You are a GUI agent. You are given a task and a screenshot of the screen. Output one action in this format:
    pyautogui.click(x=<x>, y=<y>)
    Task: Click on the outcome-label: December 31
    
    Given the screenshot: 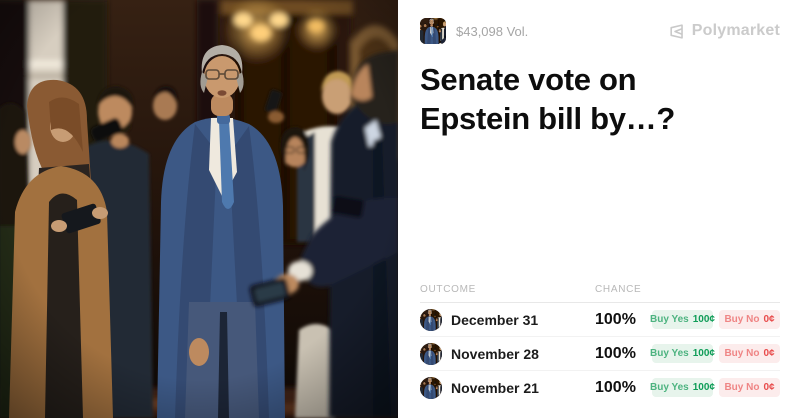 What is the action you would take?
    pyautogui.click(x=495, y=319)
    